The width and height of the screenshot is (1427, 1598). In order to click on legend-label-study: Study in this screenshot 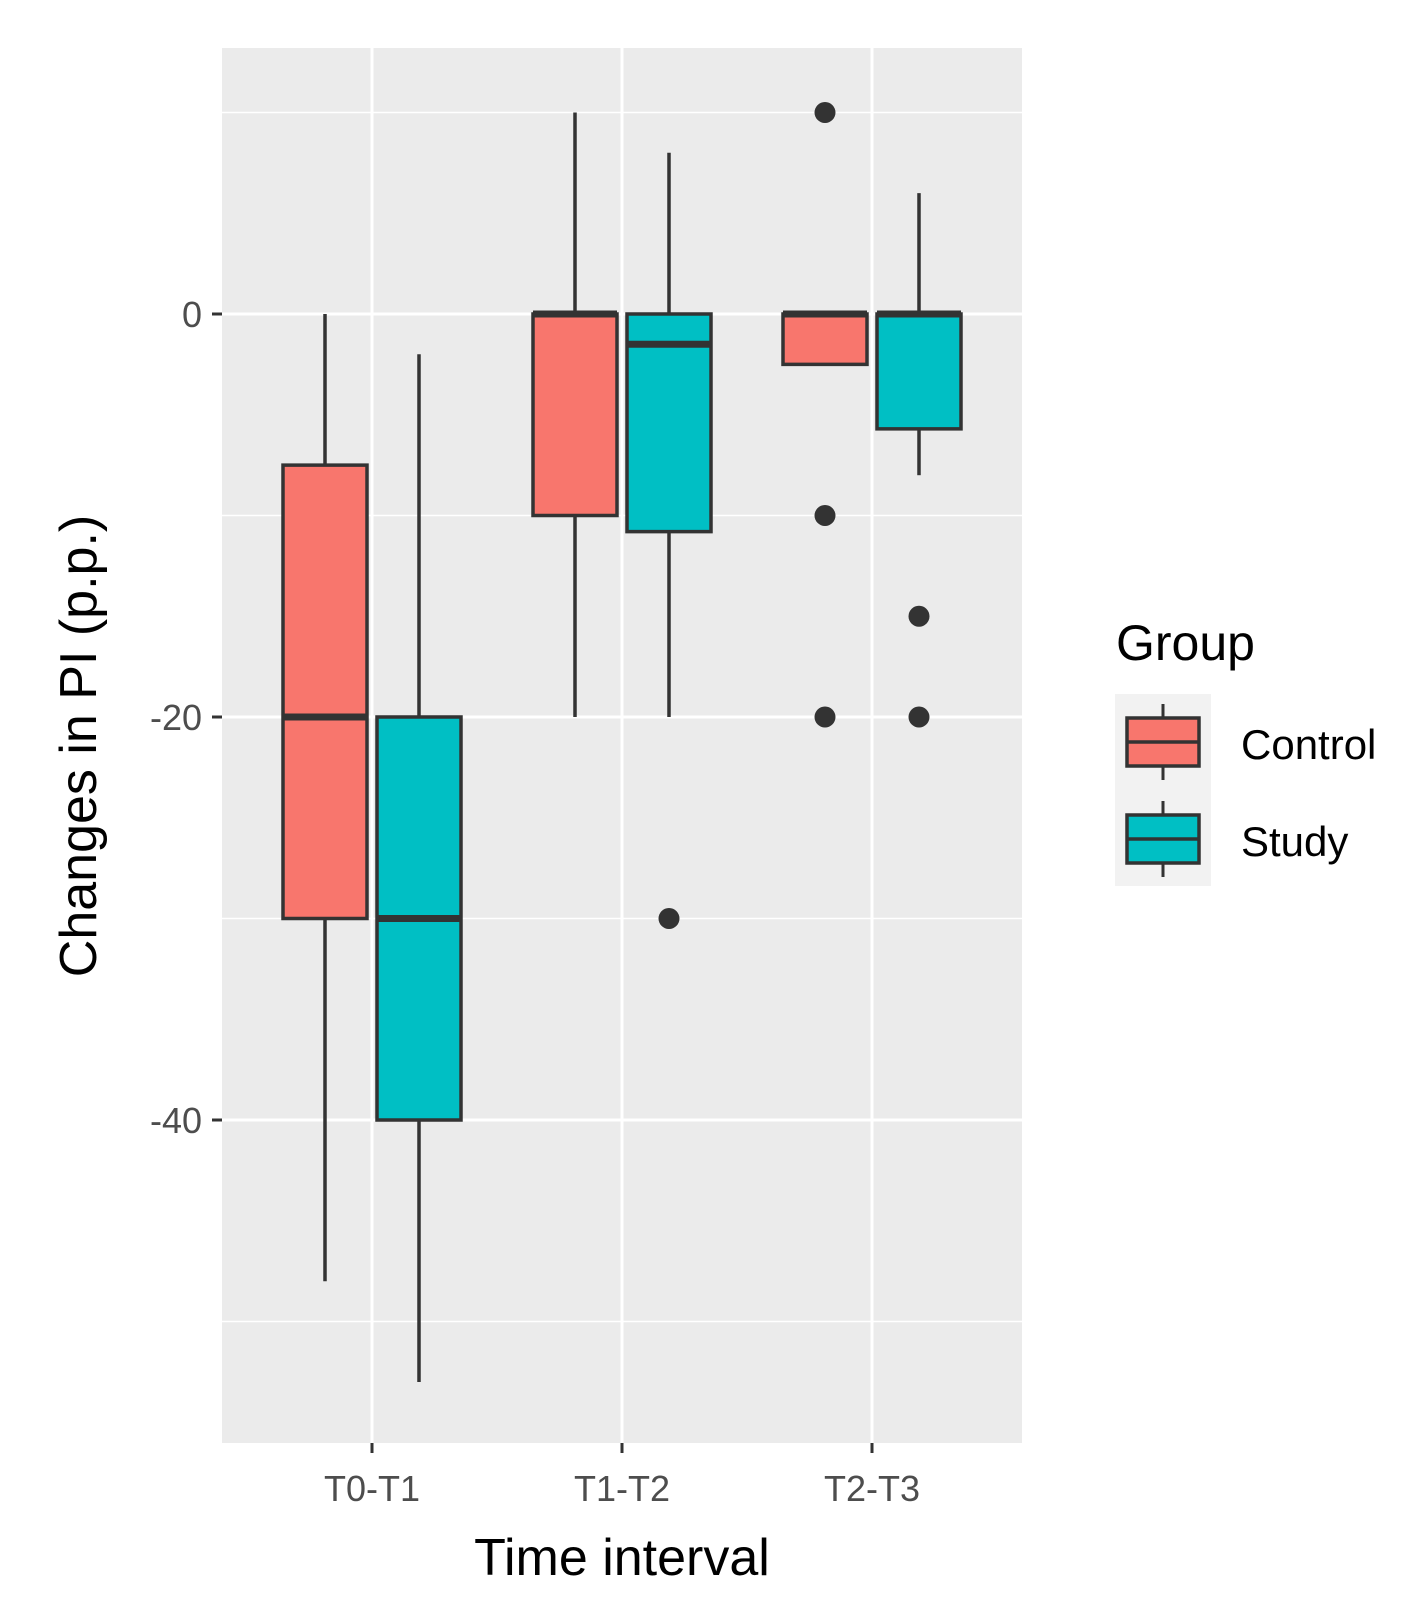, I will do `click(1294, 841)`.